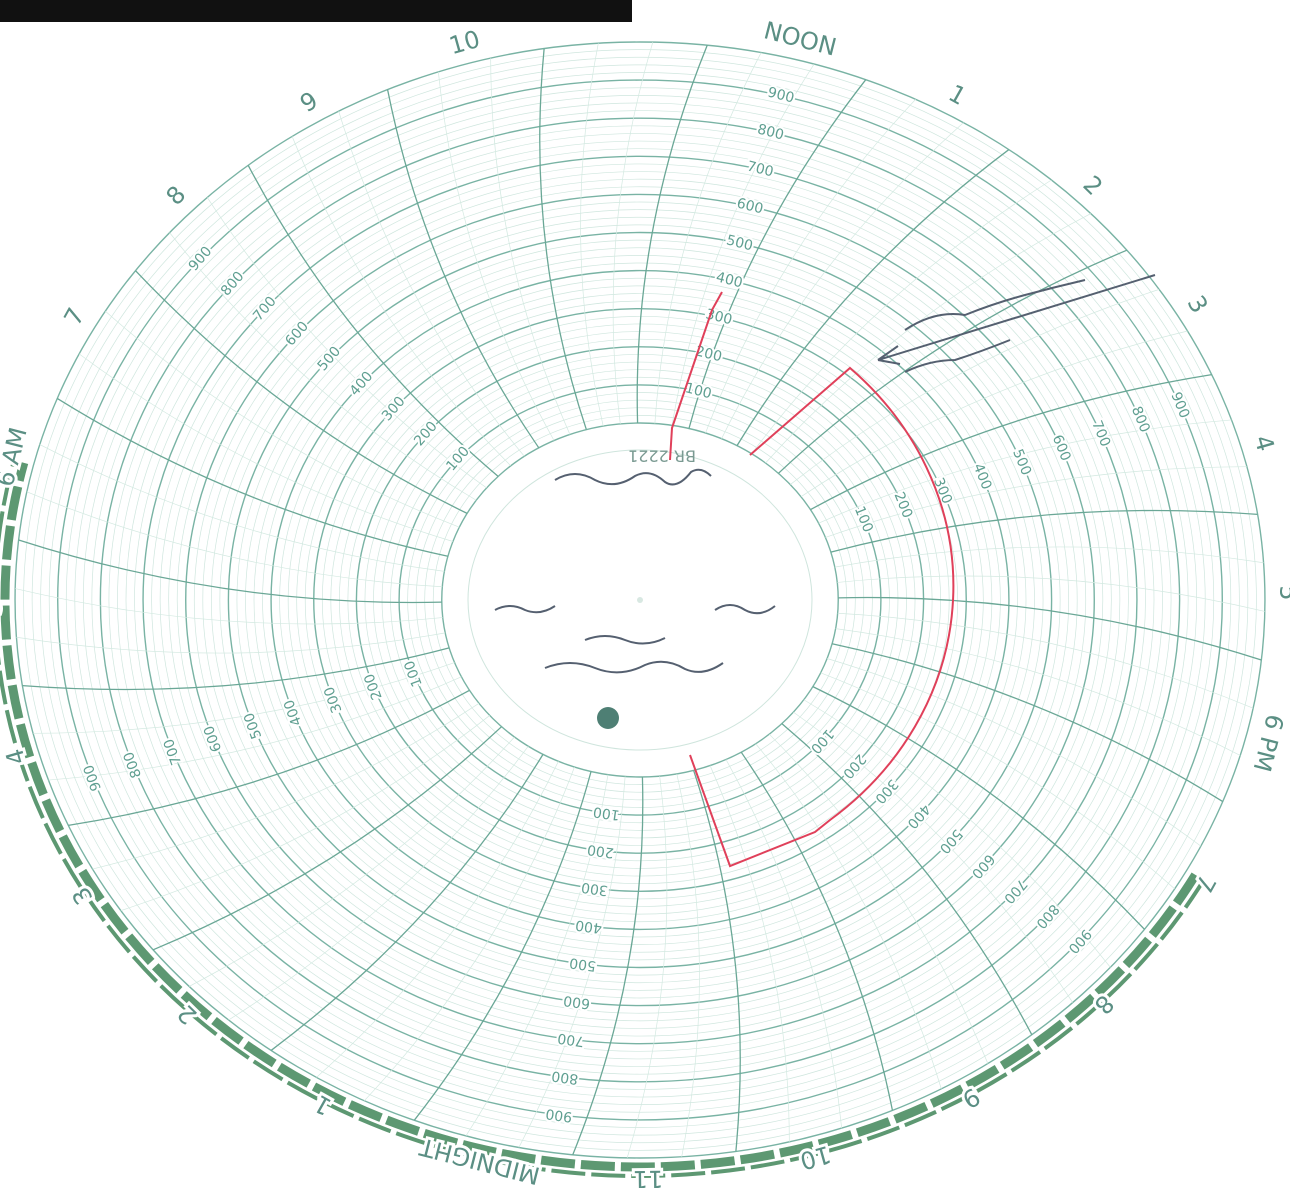 This screenshot has width=1290, height=1188. What do you see at coordinates (588, 926) in the screenshot?
I see `scale-label: 400` at bounding box center [588, 926].